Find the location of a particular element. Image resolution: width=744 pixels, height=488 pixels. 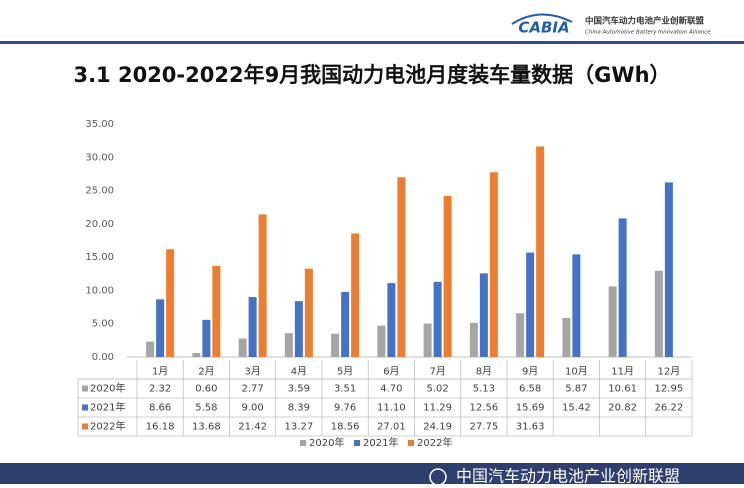

table-cell: 15.69 is located at coordinates (530, 408).